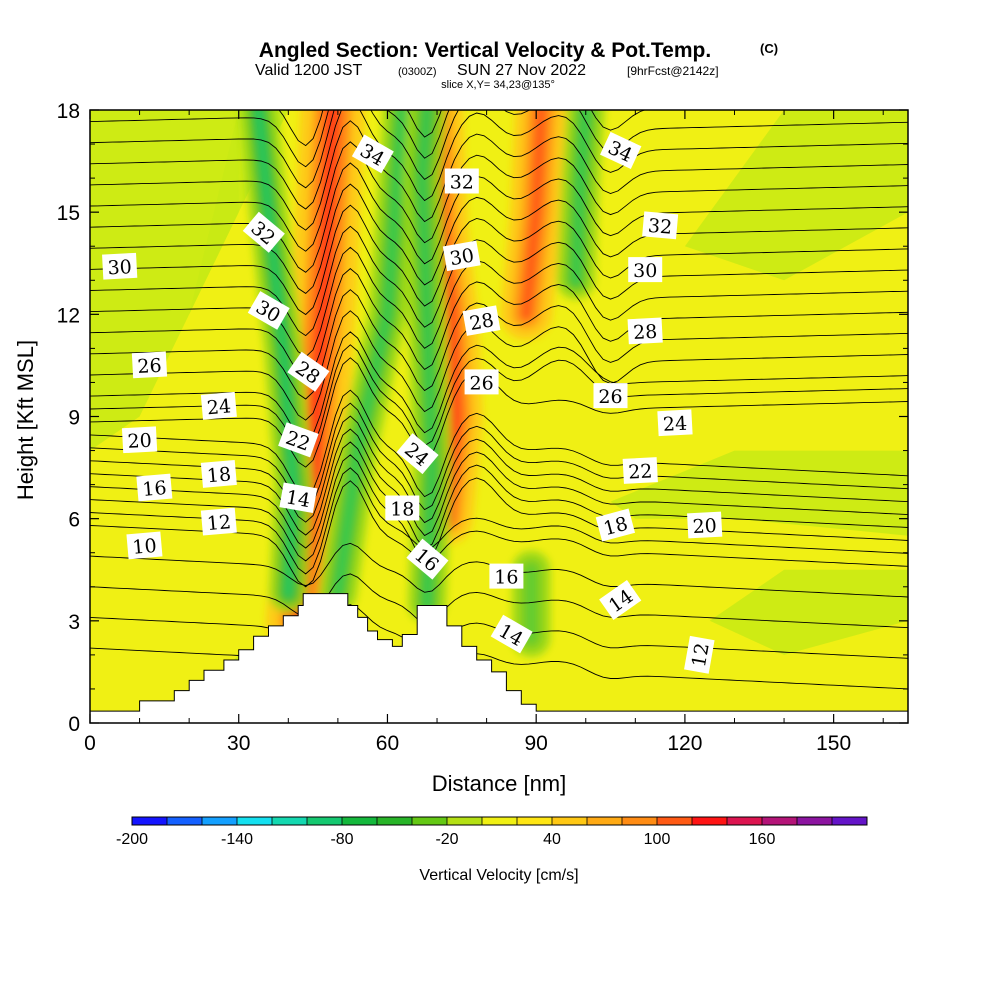 This screenshot has height=1000, width=1000. What do you see at coordinates (499, 821) in the screenshot?
I see `colorbar-frame` at bounding box center [499, 821].